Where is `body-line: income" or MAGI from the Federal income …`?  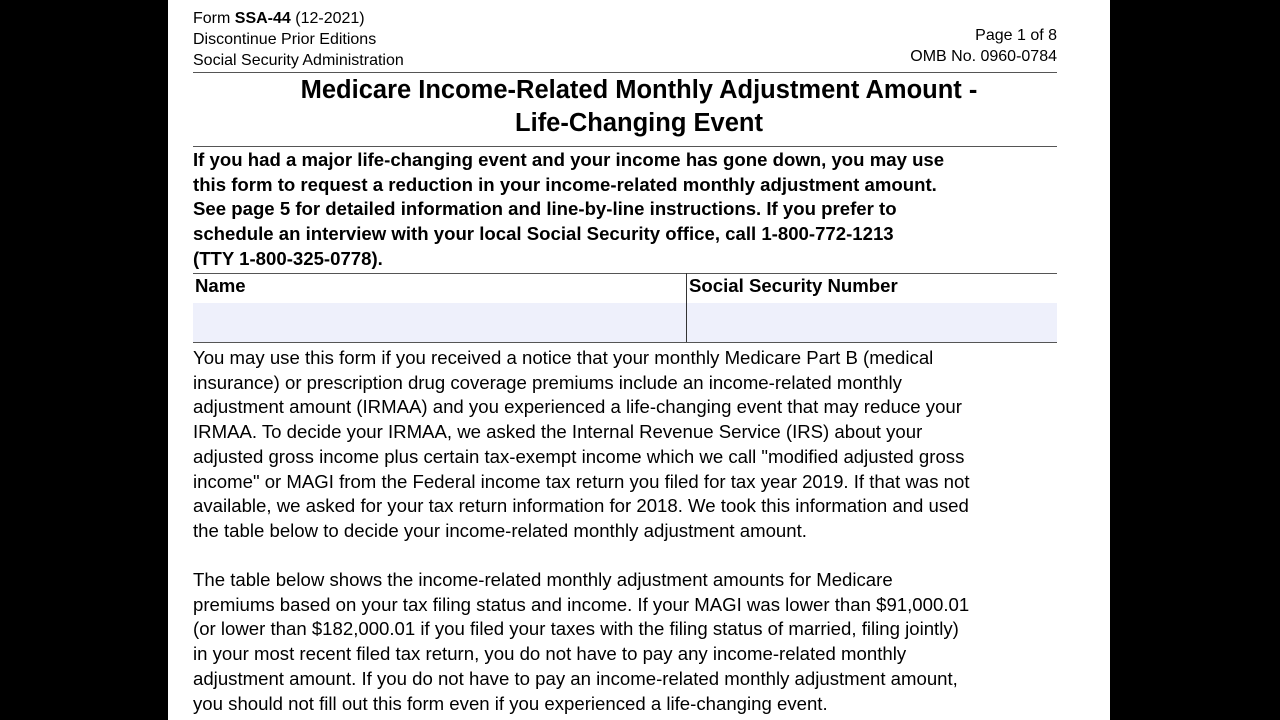 body-line: income" or MAGI from the Federal income … is located at coordinates (581, 481).